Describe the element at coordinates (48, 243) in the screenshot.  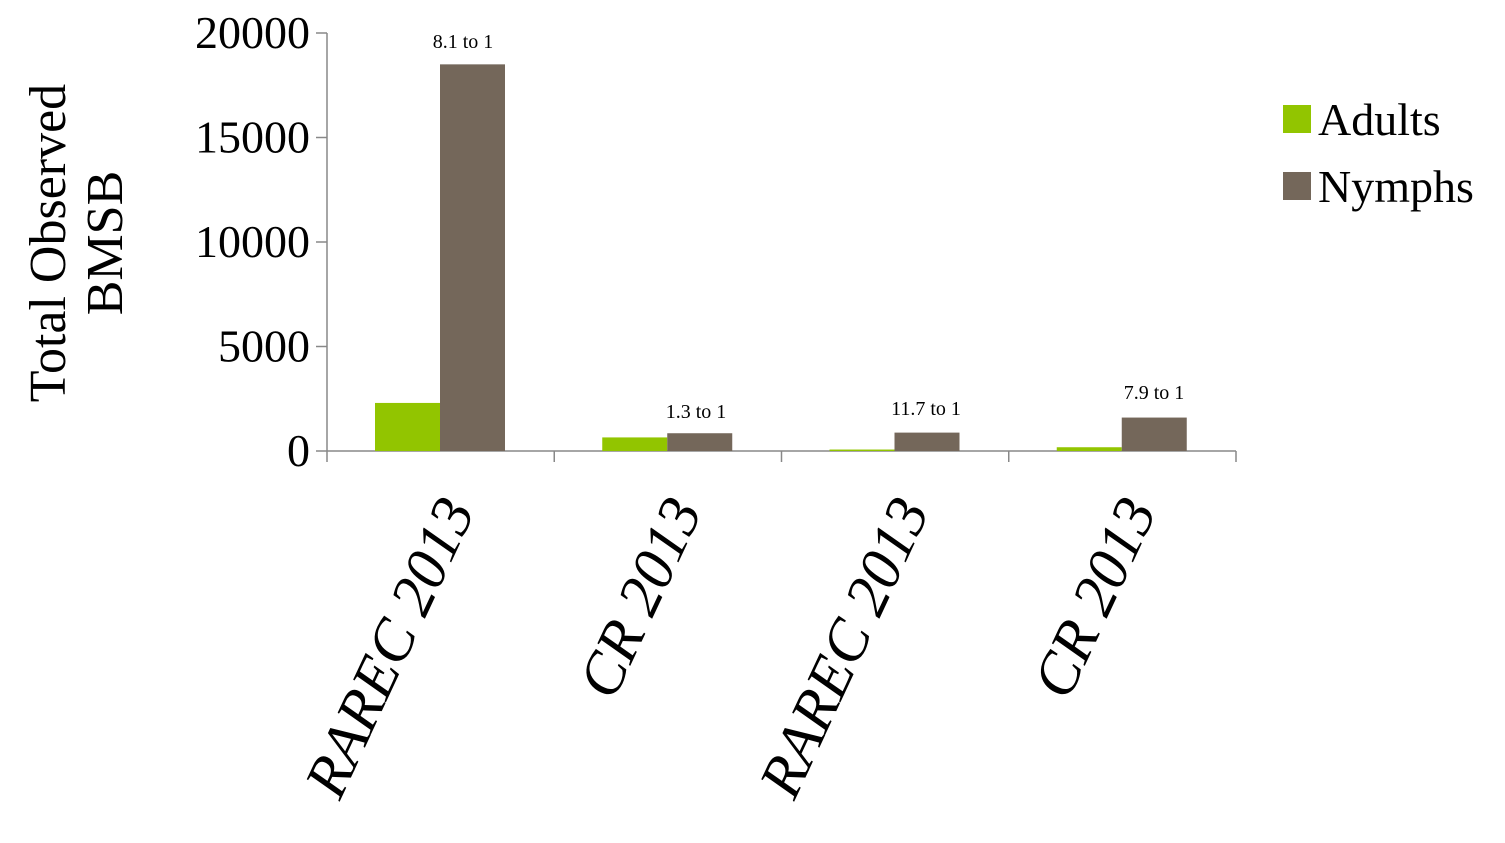
I see `y-axis-title-line: Total Observed` at that location.